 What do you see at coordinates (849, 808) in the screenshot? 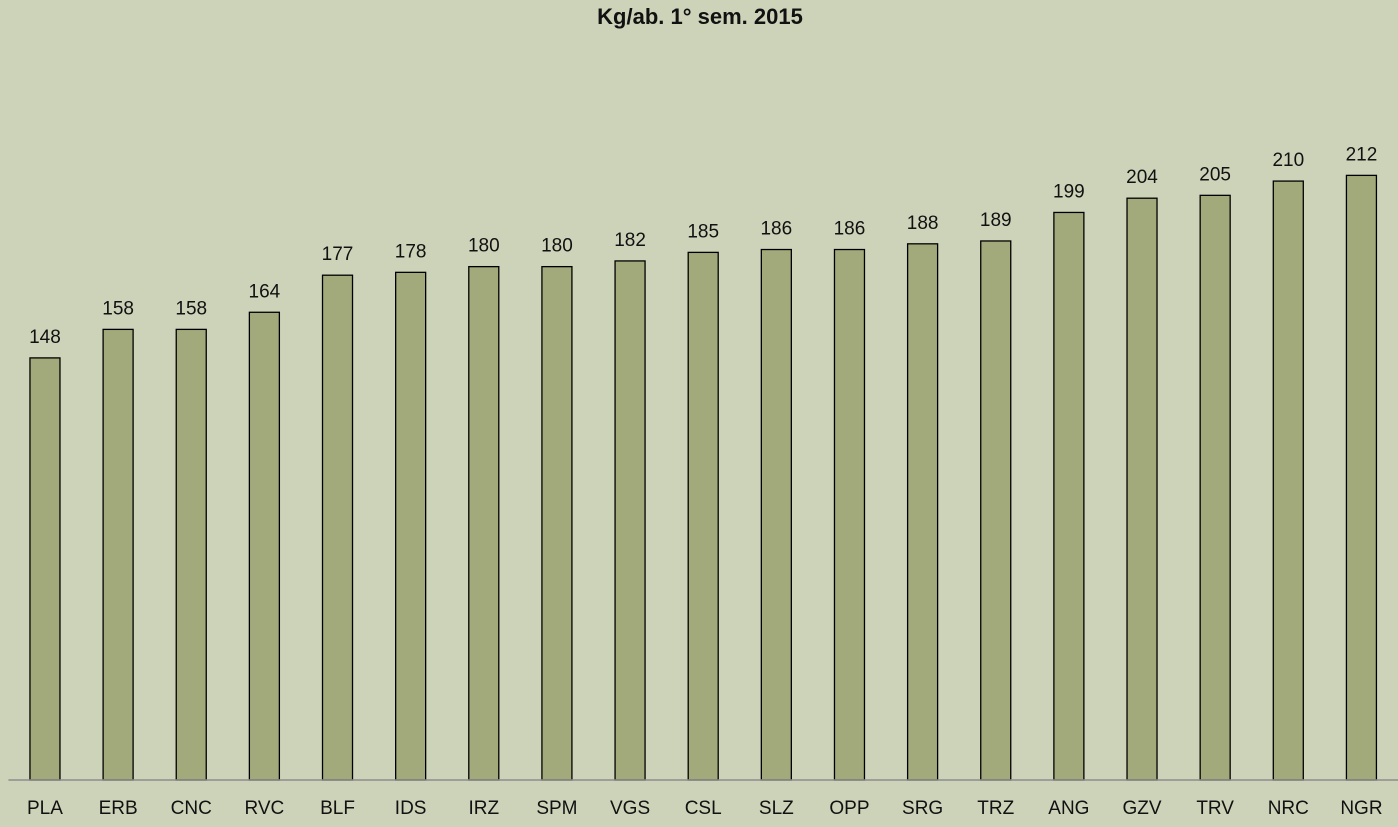
I see `x-tick-label: OPP` at bounding box center [849, 808].